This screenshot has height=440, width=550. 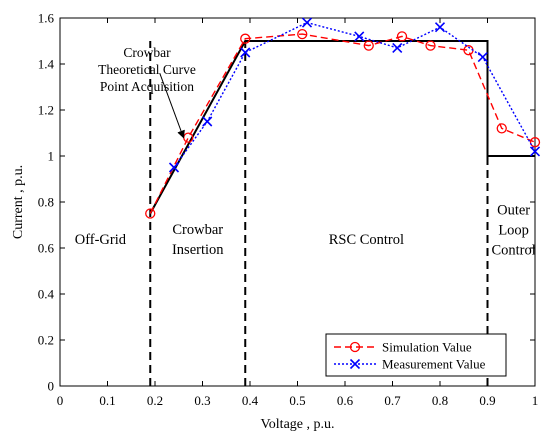 I want to click on x-tick-label: 0.5, so click(x=297, y=400).